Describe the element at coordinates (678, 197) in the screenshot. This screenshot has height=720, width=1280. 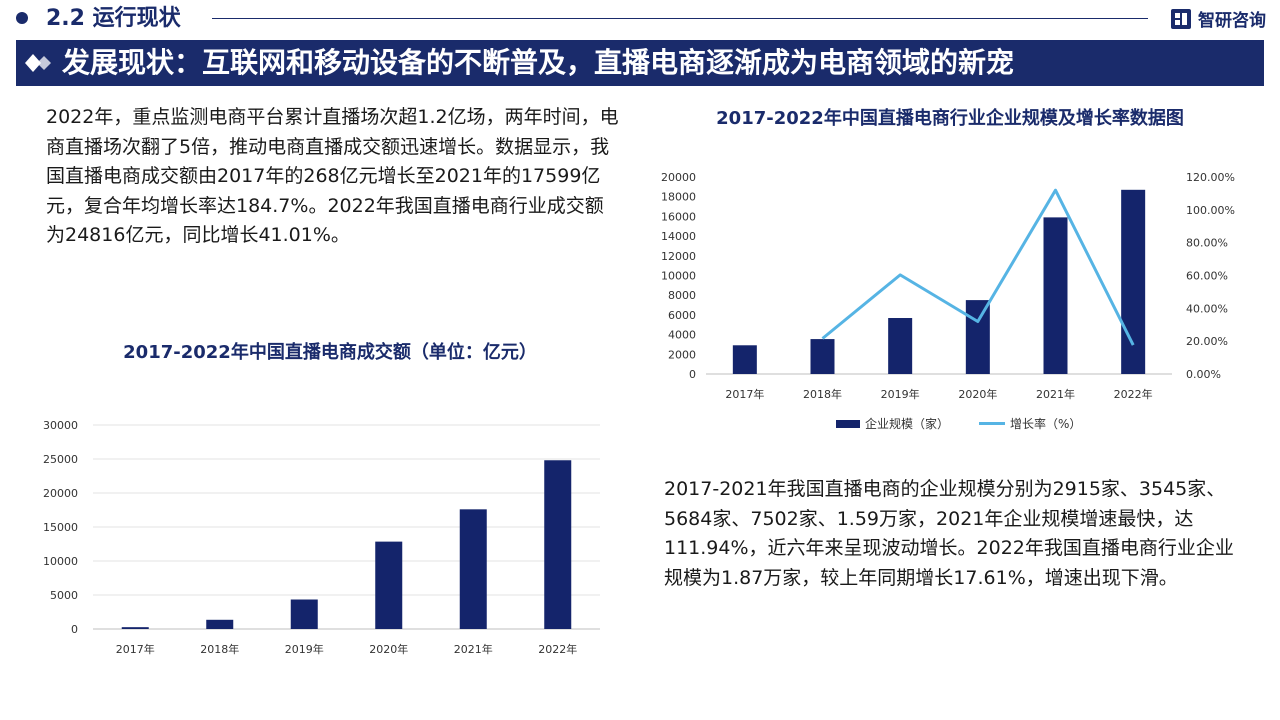
I see `y-left-tick-label: 18000` at that location.